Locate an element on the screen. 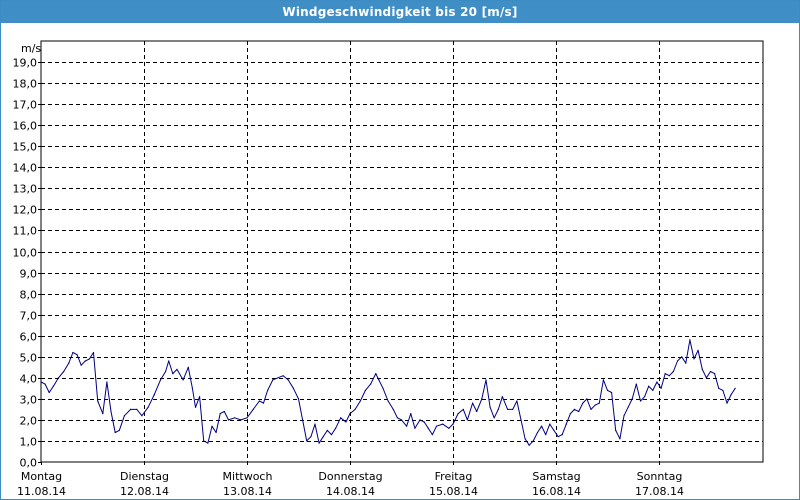 The height and width of the screenshot is (500, 800). x-tick-date-label: 14.08.14 is located at coordinates (350, 491).